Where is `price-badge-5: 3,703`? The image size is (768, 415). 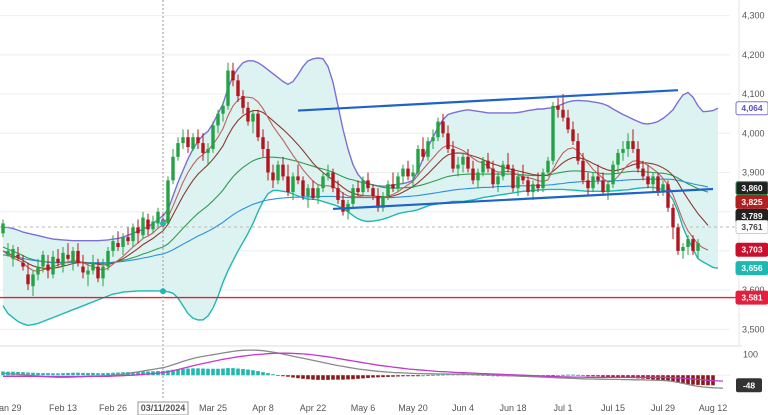 price-badge-5: 3,703 is located at coordinates (751, 249).